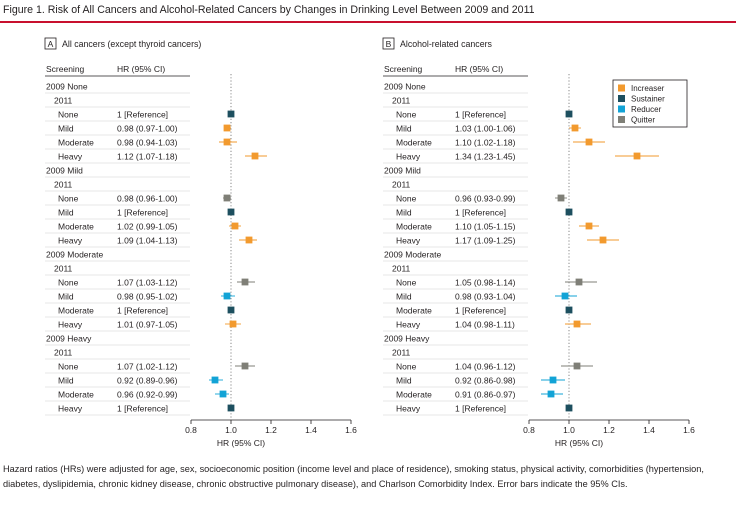 This screenshot has height=506, width=736. What do you see at coordinates (191, 430) in the screenshot?
I see `panel-a-x-tick-label: 0.8` at bounding box center [191, 430].